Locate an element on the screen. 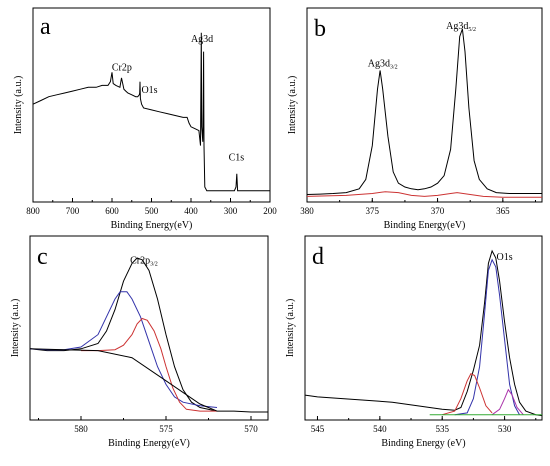 The height and width of the screenshot is (466, 550). panel-letter-a: a is located at coordinates (45, 27).